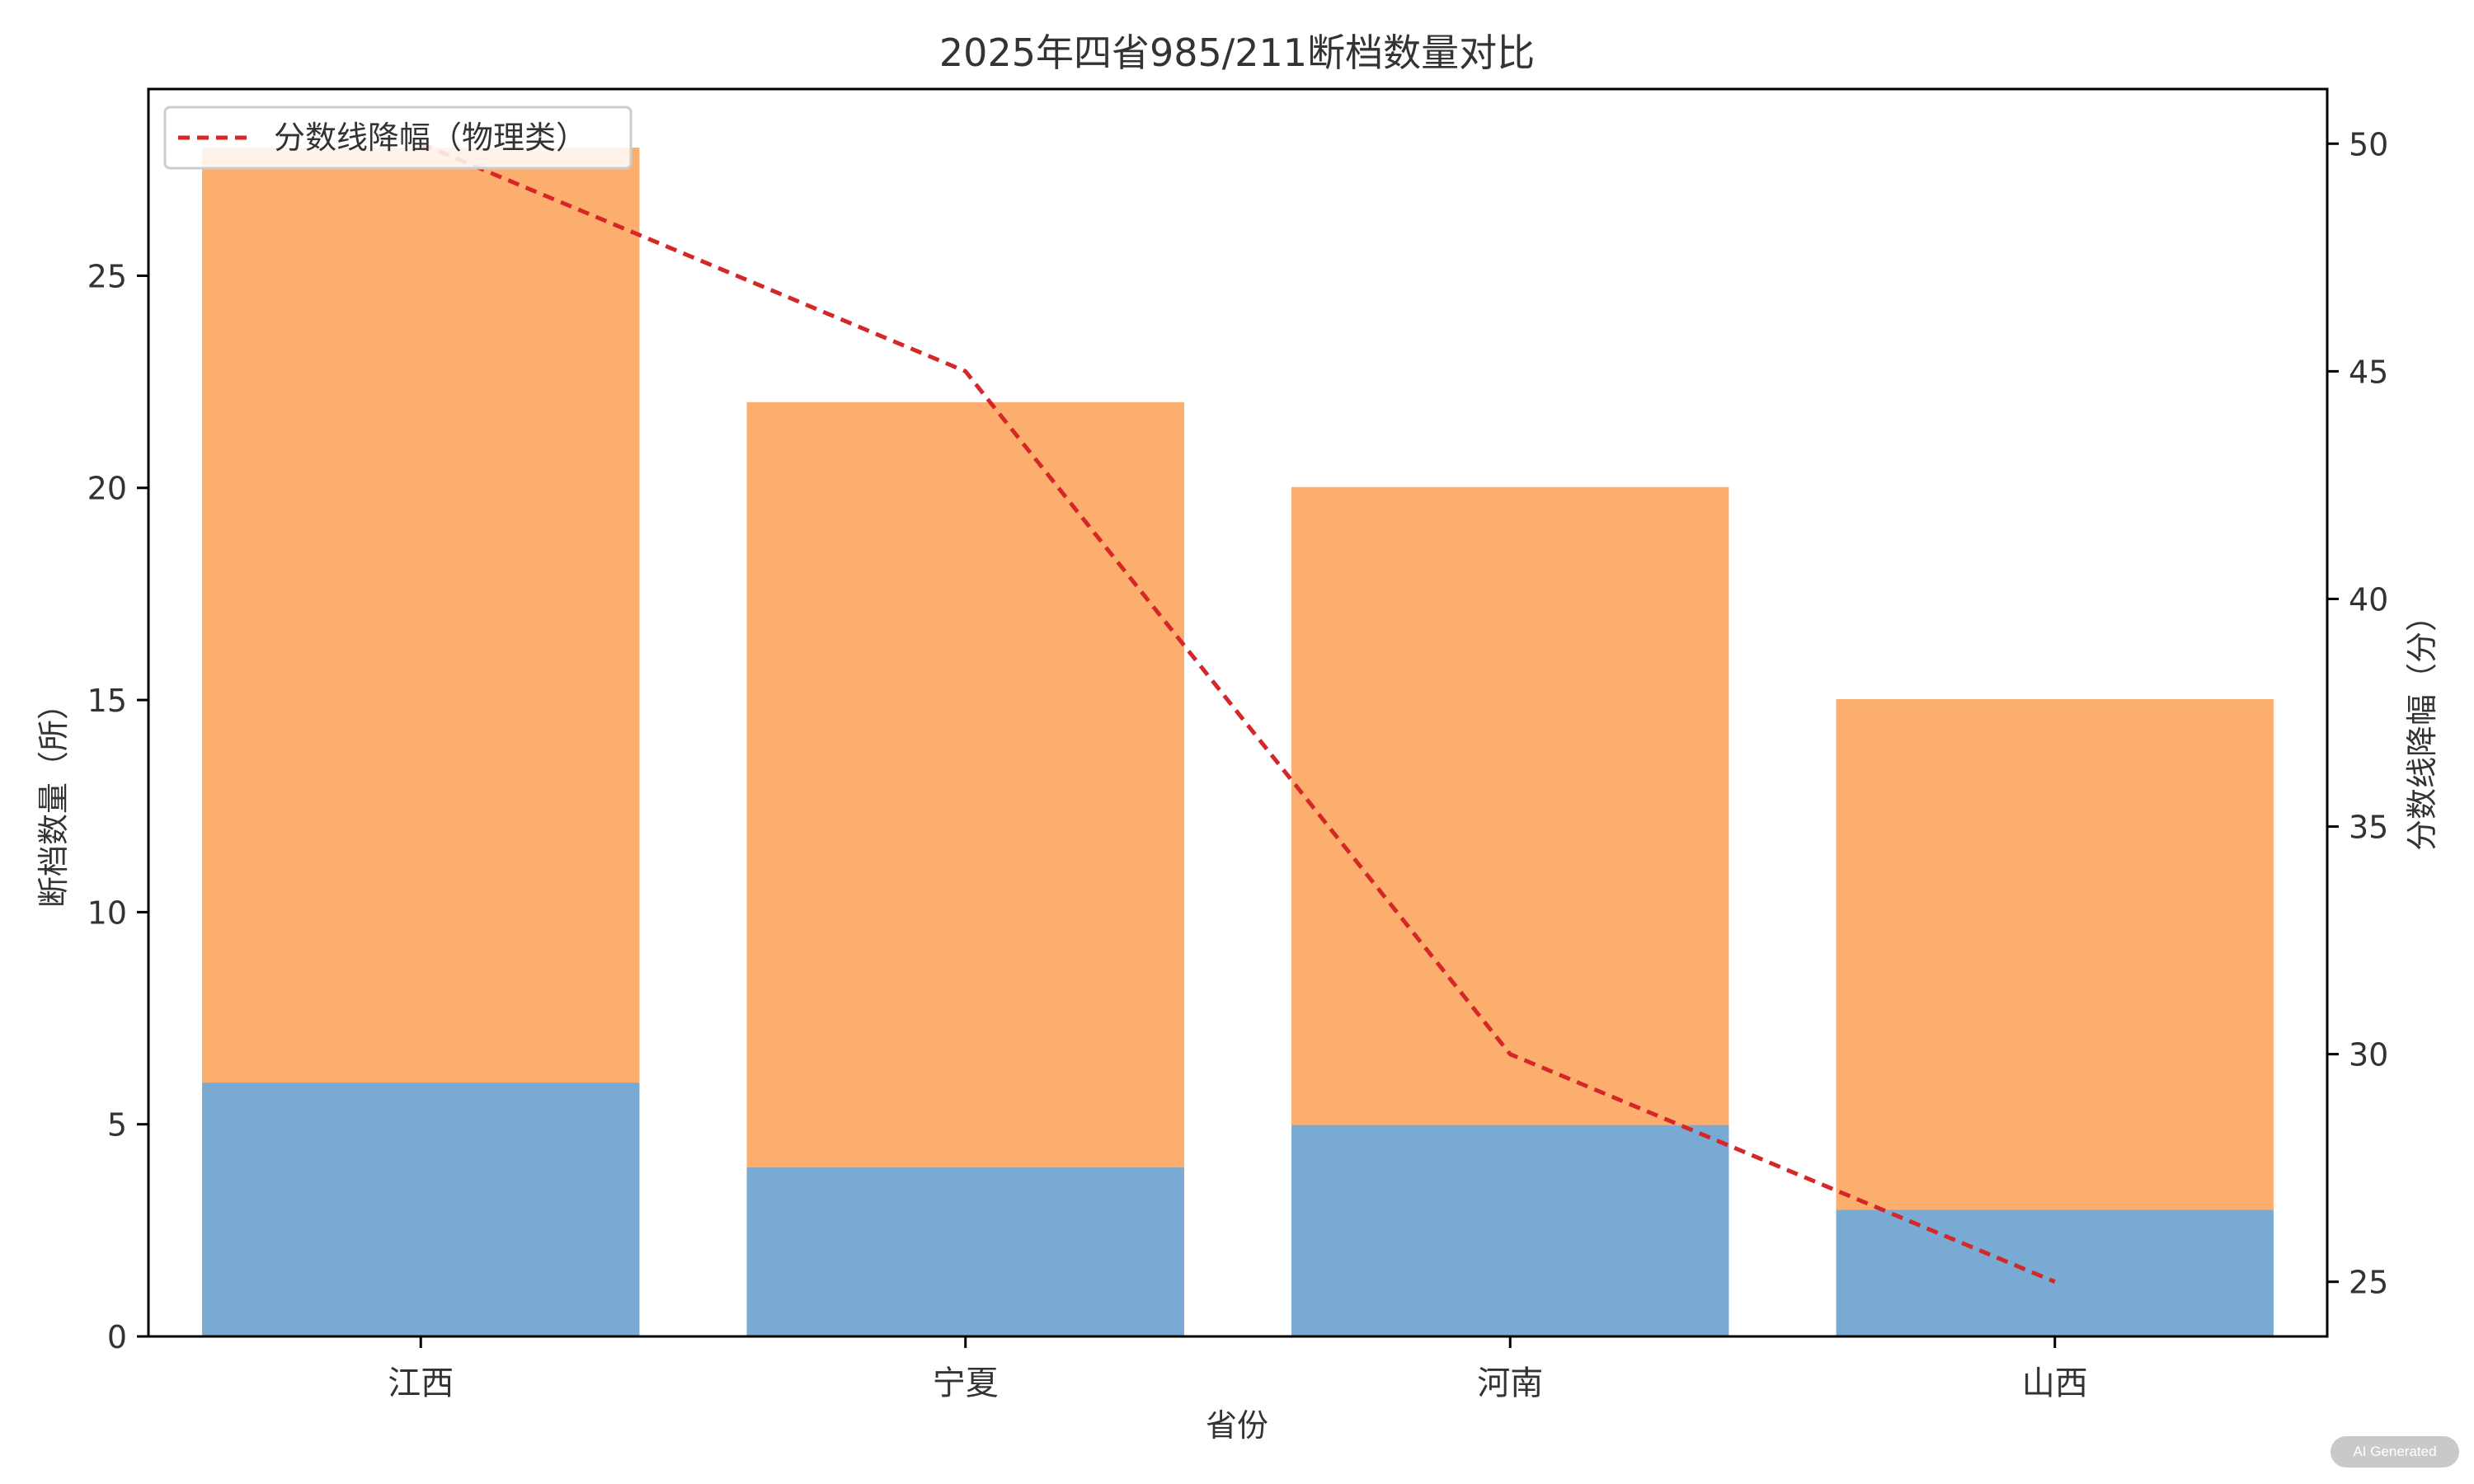 The image size is (2474, 1484). I want to click on y-tick-label: 10, so click(107, 913).